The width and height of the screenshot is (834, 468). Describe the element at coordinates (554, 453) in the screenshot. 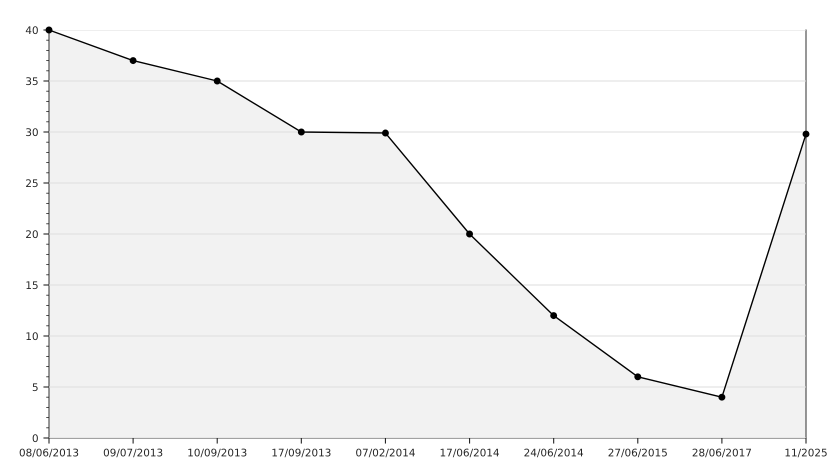

I see `x-tick-label: 24/06/2014` at that location.